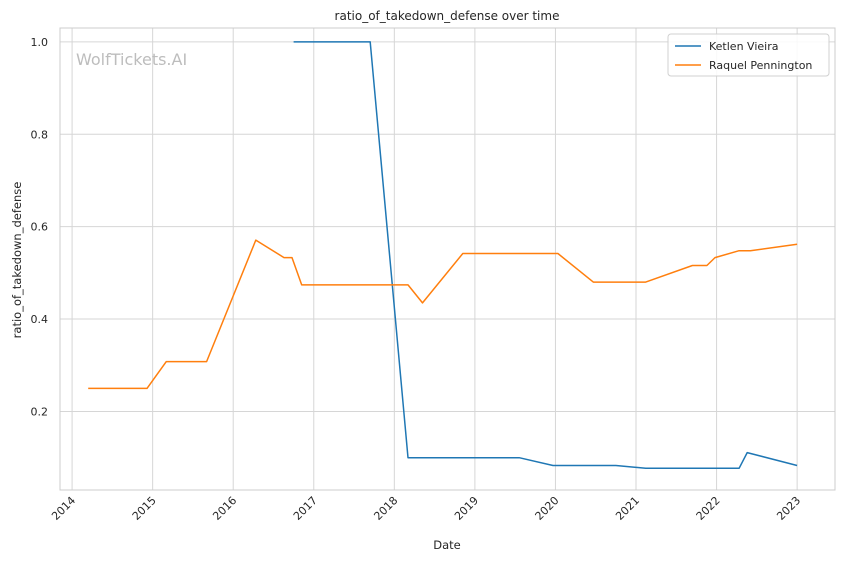 This screenshot has height=561, width=844. I want to click on x-axis-label: Date, so click(447, 545).